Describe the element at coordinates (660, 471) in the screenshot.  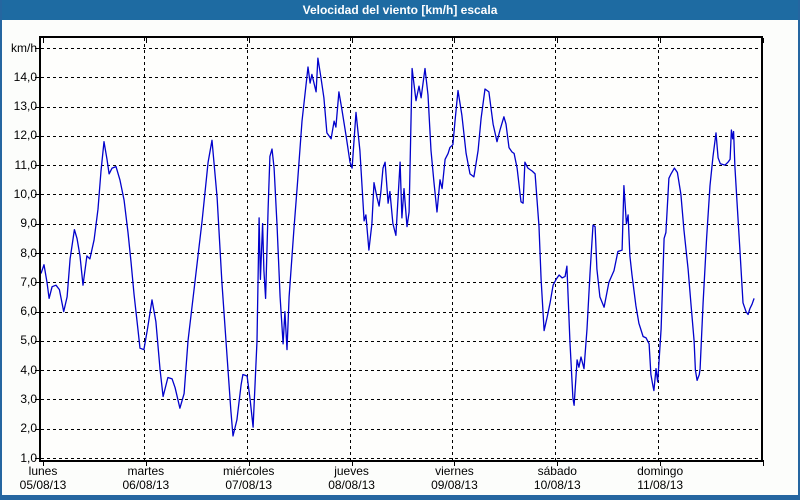
I see `day-name: domingo` at that location.